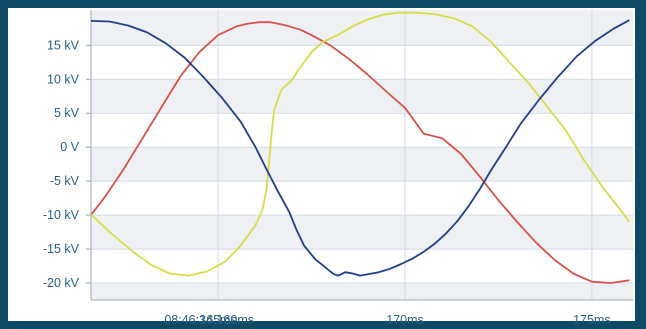 The height and width of the screenshot is (329, 646). What do you see at coordinates (218, 320) in the screenshot?
I see `x-tick-label: 165ms` at bounding box center [218, 320].